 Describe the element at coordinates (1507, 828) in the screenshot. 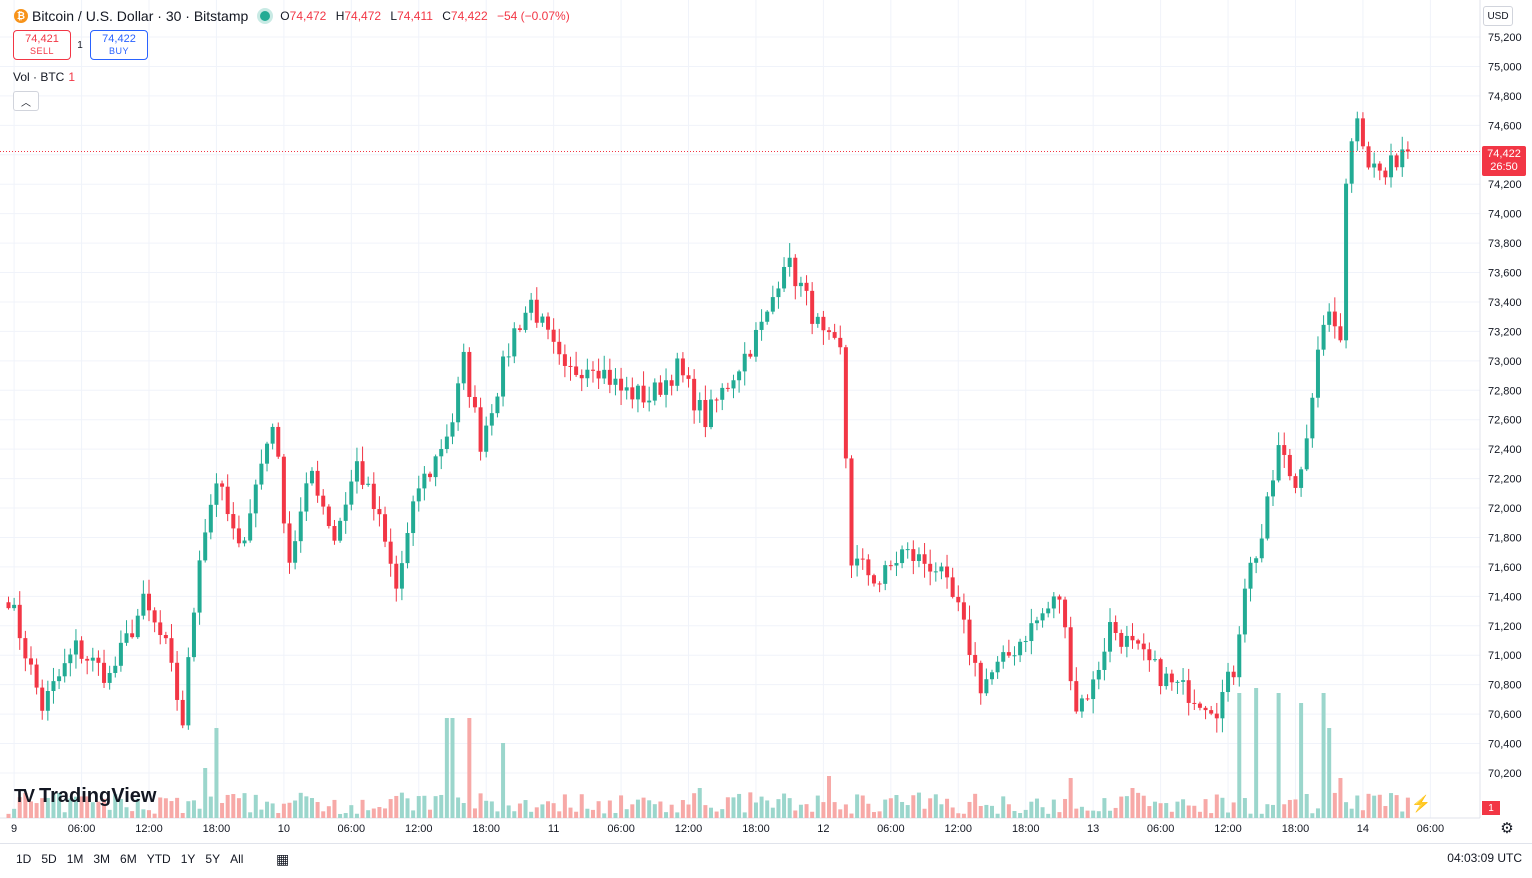

I see `gear-icon: ⚙` at that location.